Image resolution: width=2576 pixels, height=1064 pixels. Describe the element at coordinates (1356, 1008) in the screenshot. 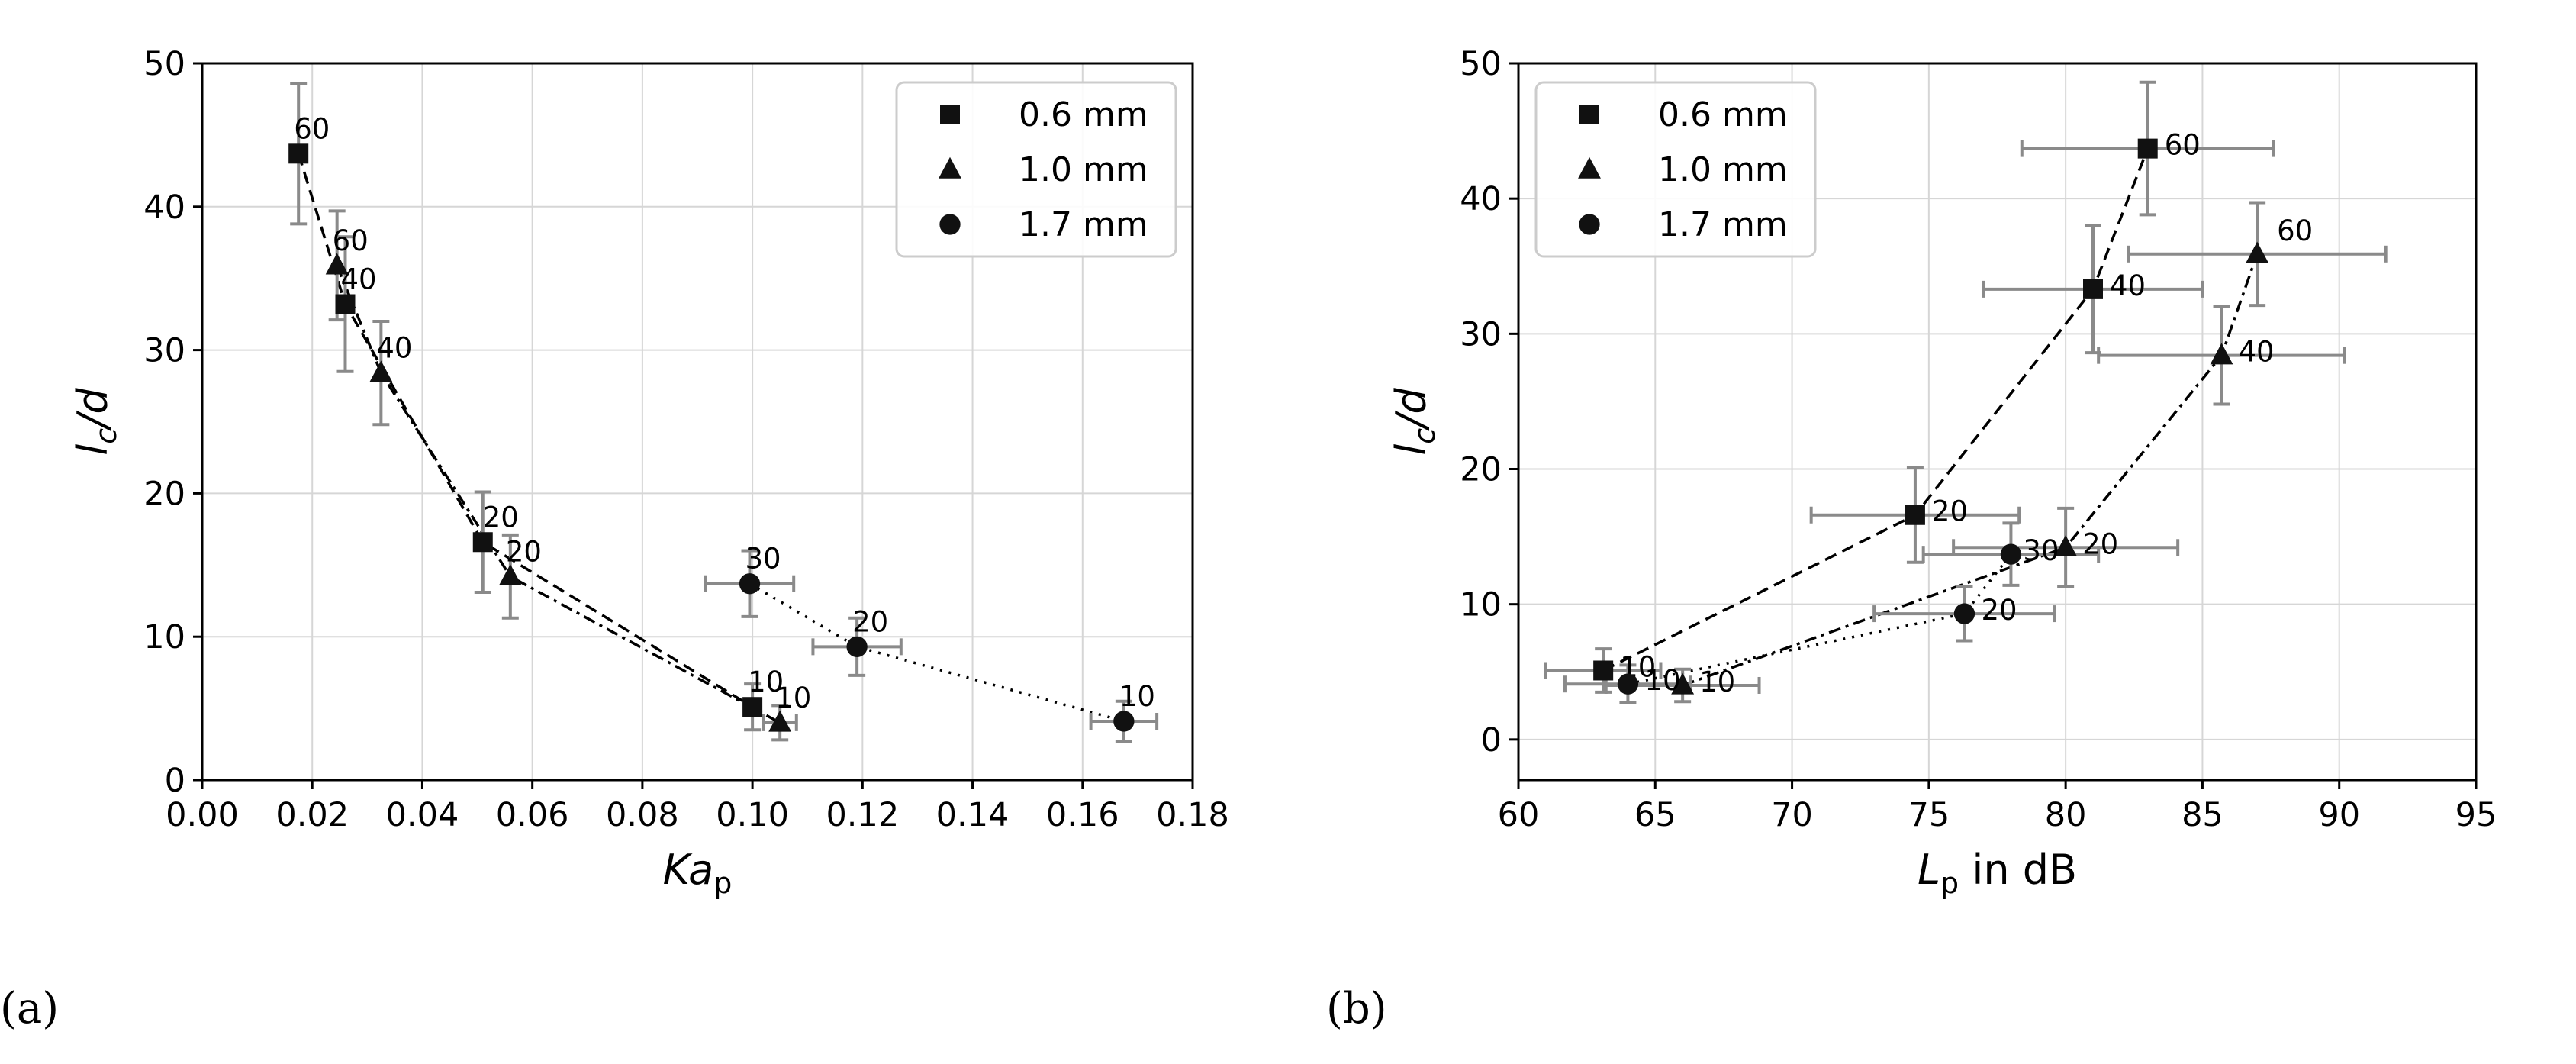

I see `panel-label-b: (b)` at that location.